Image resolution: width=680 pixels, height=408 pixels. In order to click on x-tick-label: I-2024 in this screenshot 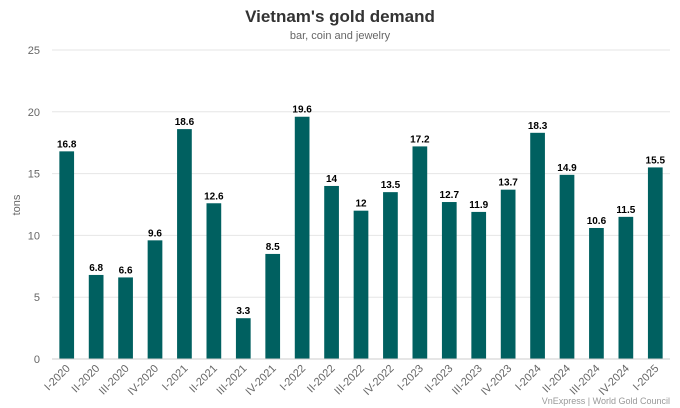, I will do `click(528, 378)`.